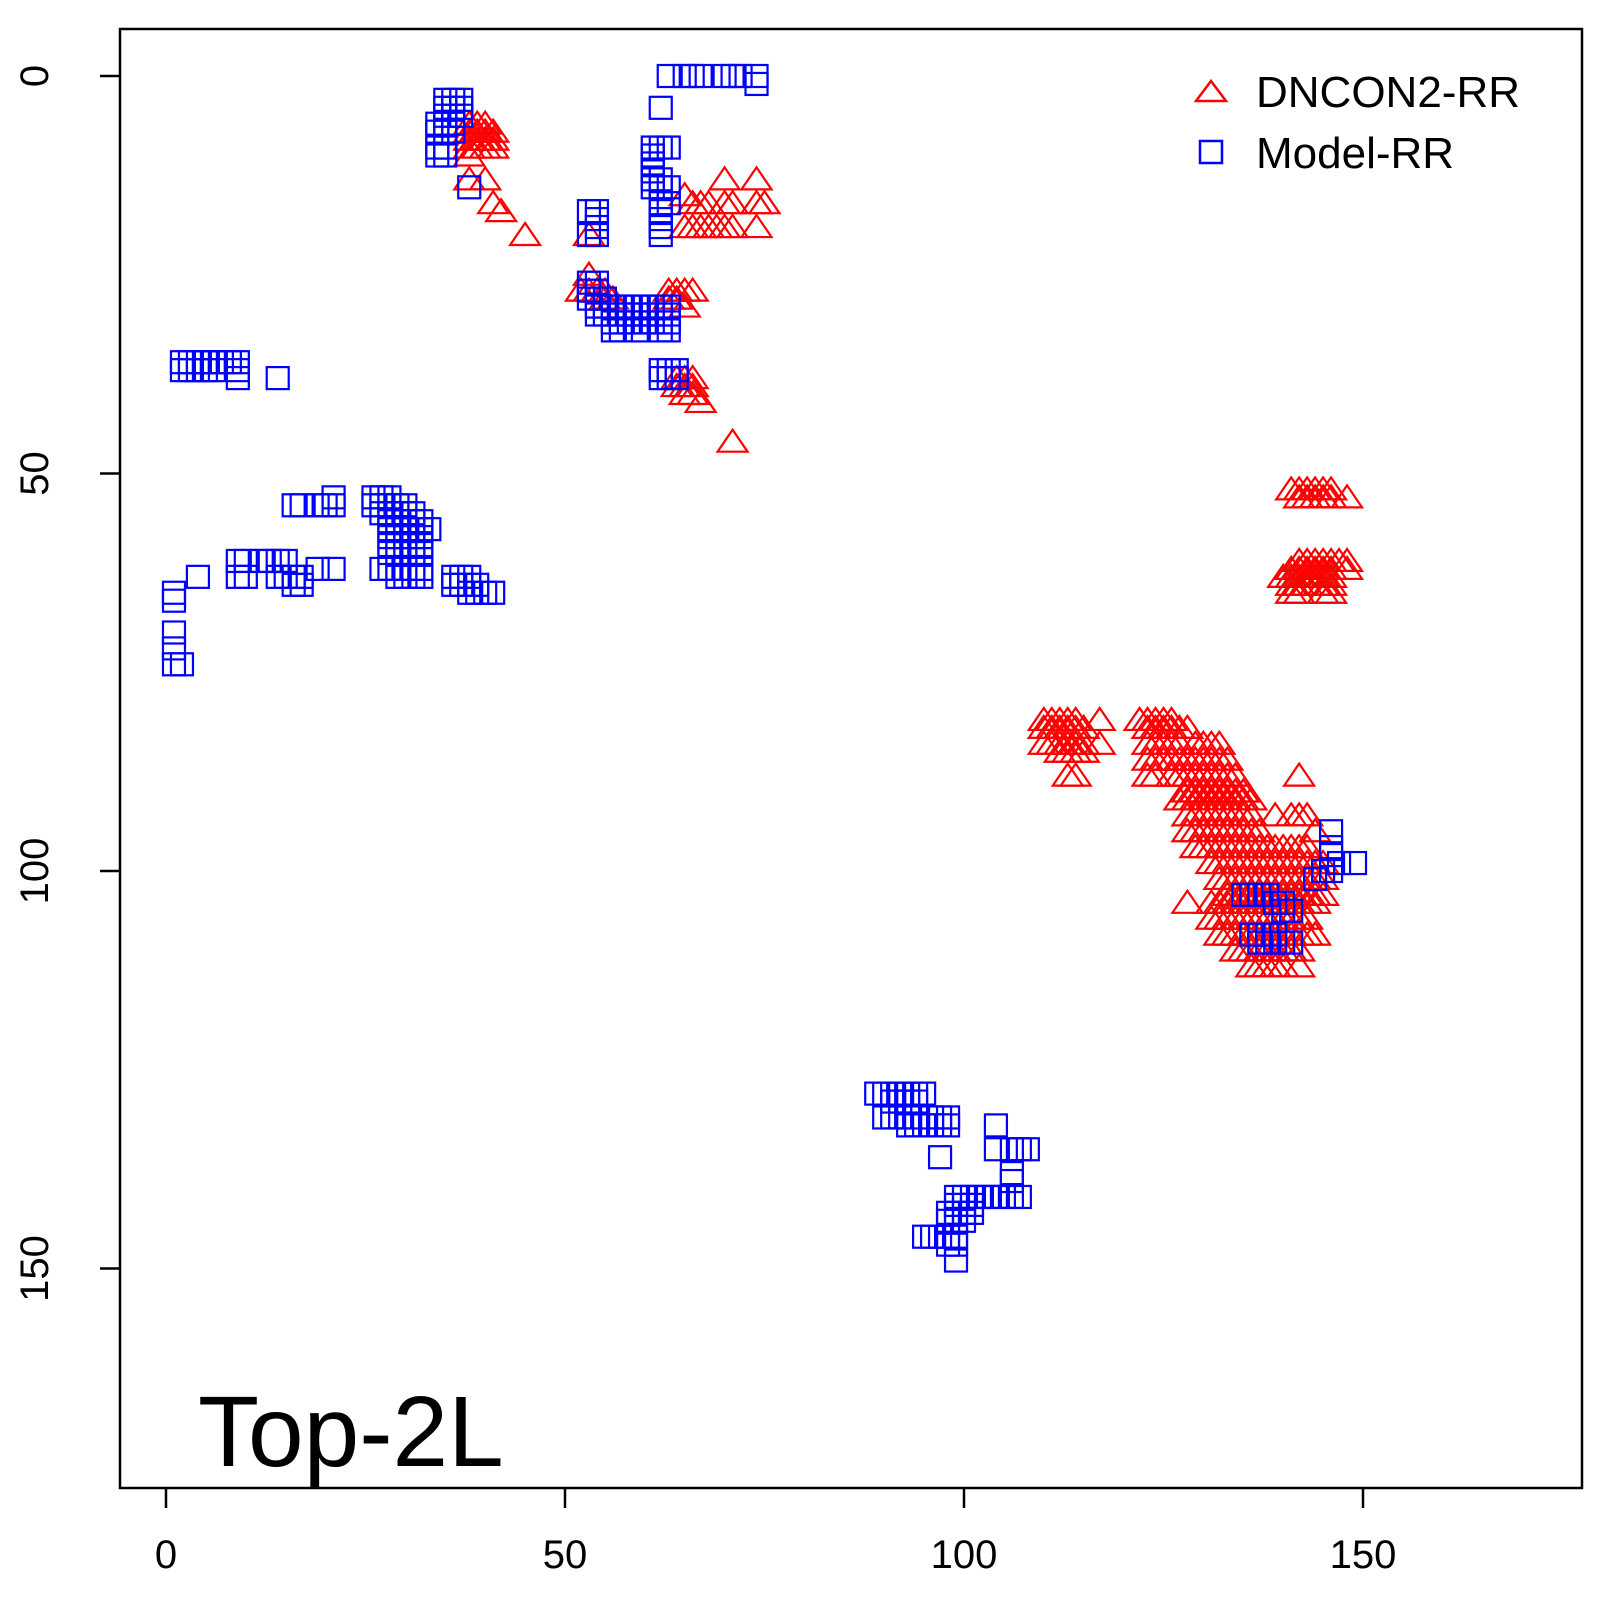 The image size is (1600, 1600). Describe the element at coordinates (1363, 1555) in the screenshot. I see `x-tick-label: 150` at that location.